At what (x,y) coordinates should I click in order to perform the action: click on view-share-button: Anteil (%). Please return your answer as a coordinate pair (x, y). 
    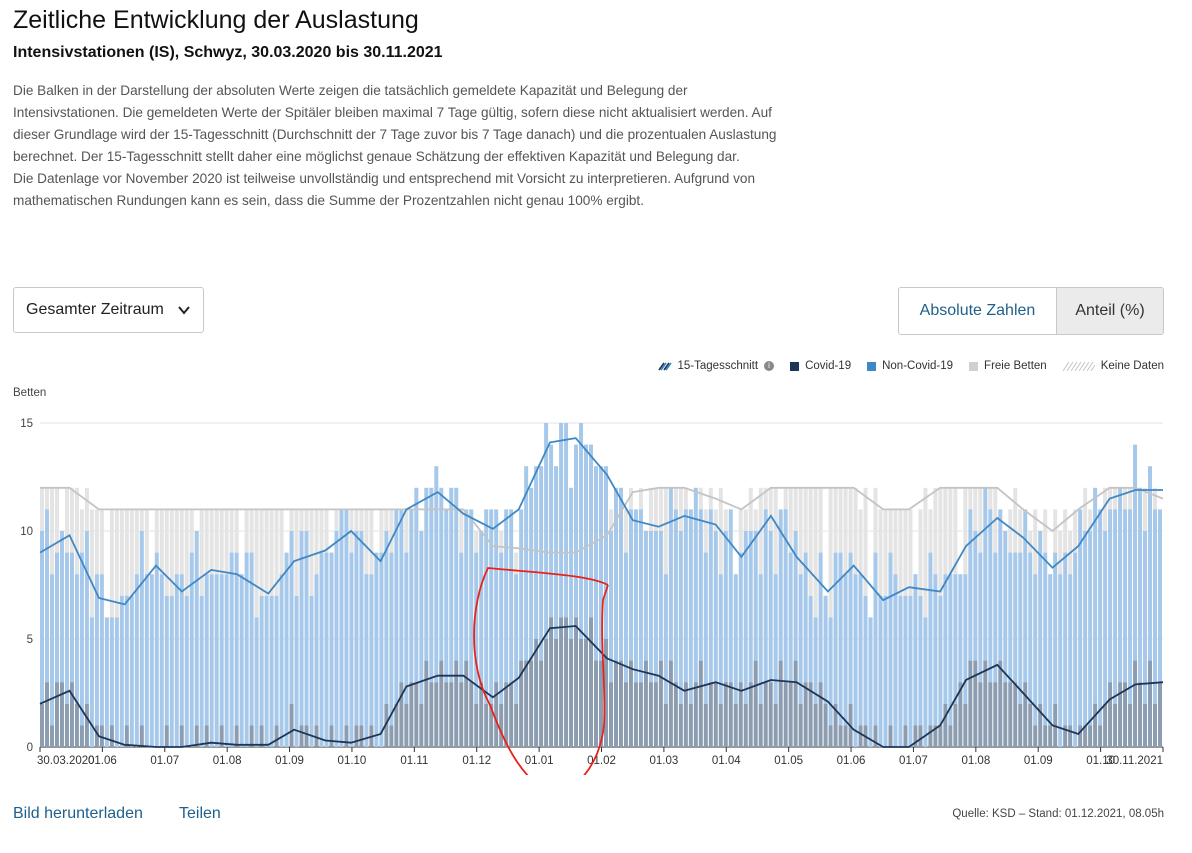
    Looking at the image, I should click on (1110, 311).